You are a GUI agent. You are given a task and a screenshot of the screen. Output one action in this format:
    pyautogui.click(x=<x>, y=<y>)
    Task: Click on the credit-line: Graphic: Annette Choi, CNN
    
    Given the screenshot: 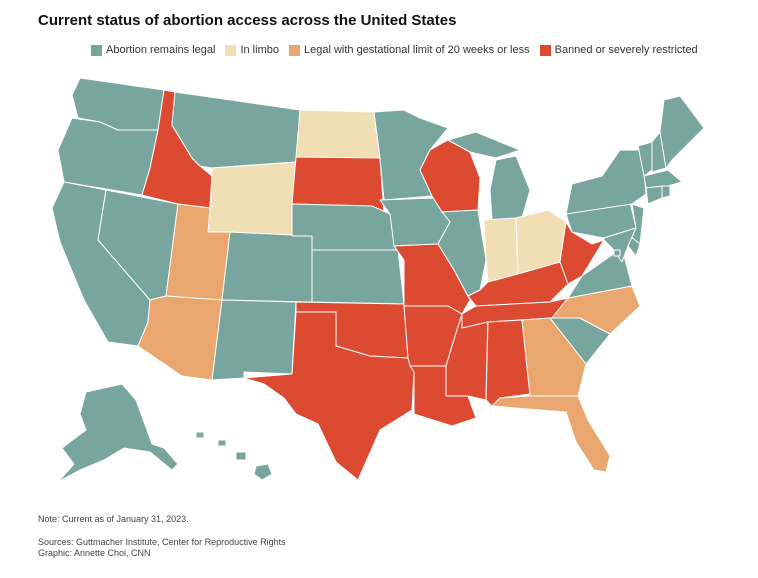 What is the action you would take?
    pyautogui.click(x=94, y=553)
    